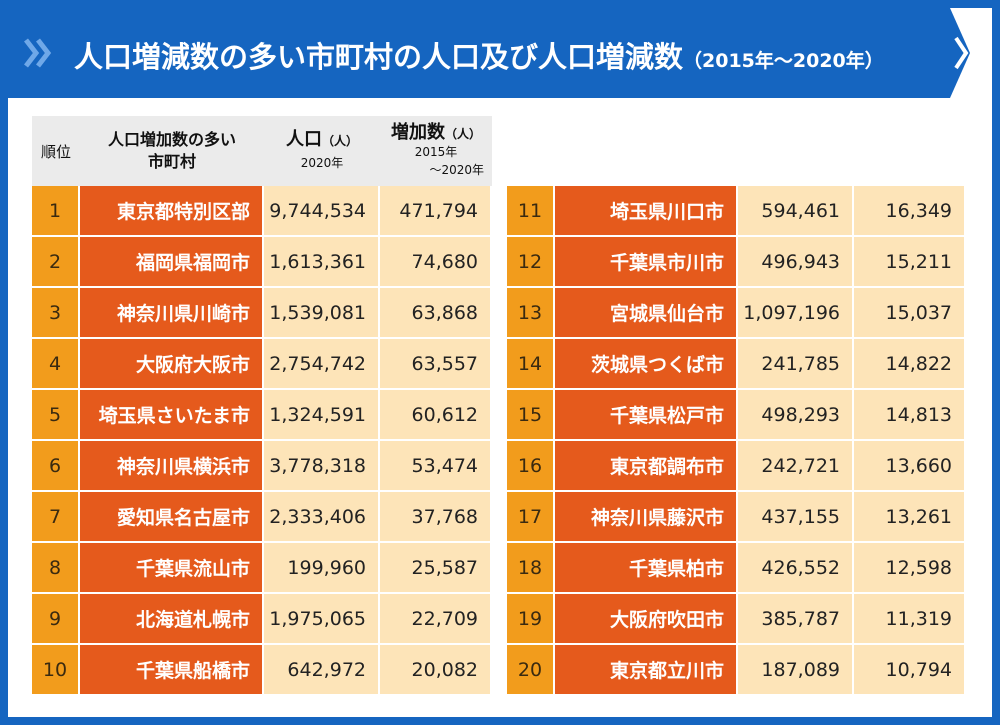 The height and width of the screenshot is (725, 1000). I want to click on increase-cell: 471,794, so click(435, 210).